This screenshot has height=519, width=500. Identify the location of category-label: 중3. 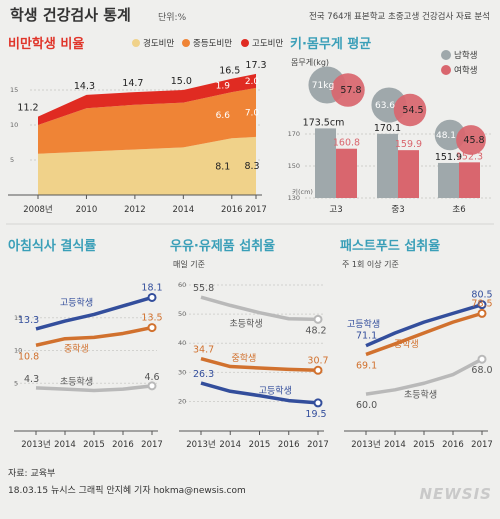
(397, 210).